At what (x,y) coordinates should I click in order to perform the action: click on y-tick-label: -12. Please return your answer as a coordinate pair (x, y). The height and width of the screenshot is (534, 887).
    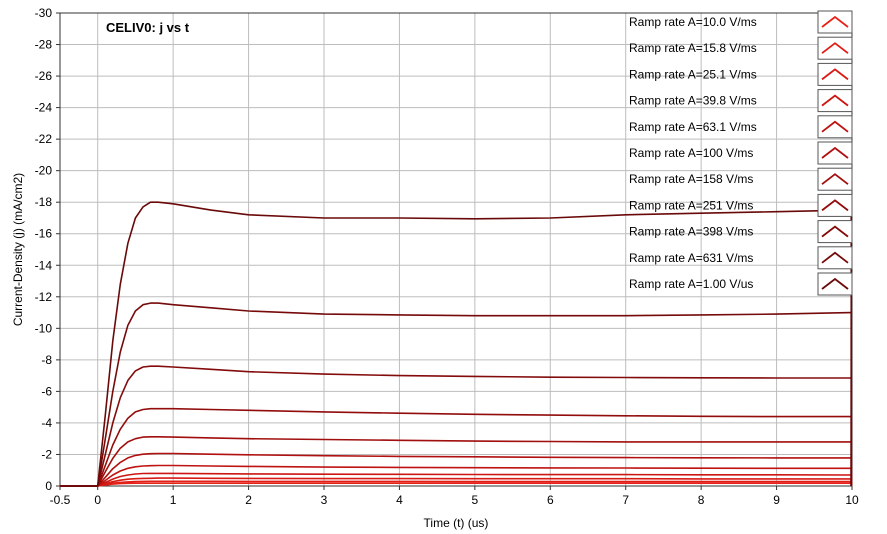
    Looking at the image, I should click on (44, 297).